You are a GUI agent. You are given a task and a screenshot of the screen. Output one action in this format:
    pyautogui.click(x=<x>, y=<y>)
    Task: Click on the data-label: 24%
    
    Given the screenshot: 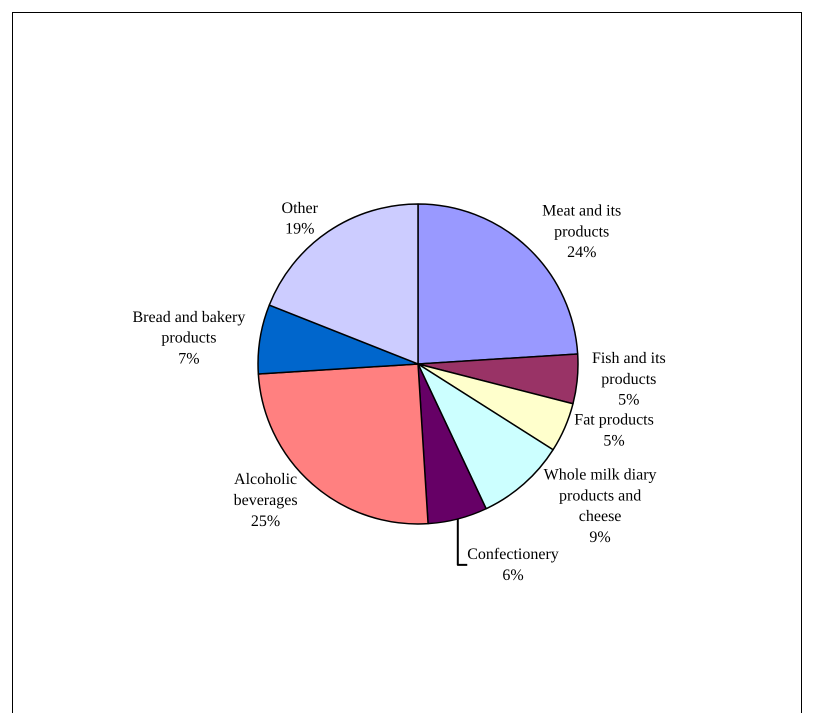 What is the action you would take?
    pyautogui.click(x=581, y=253)
    